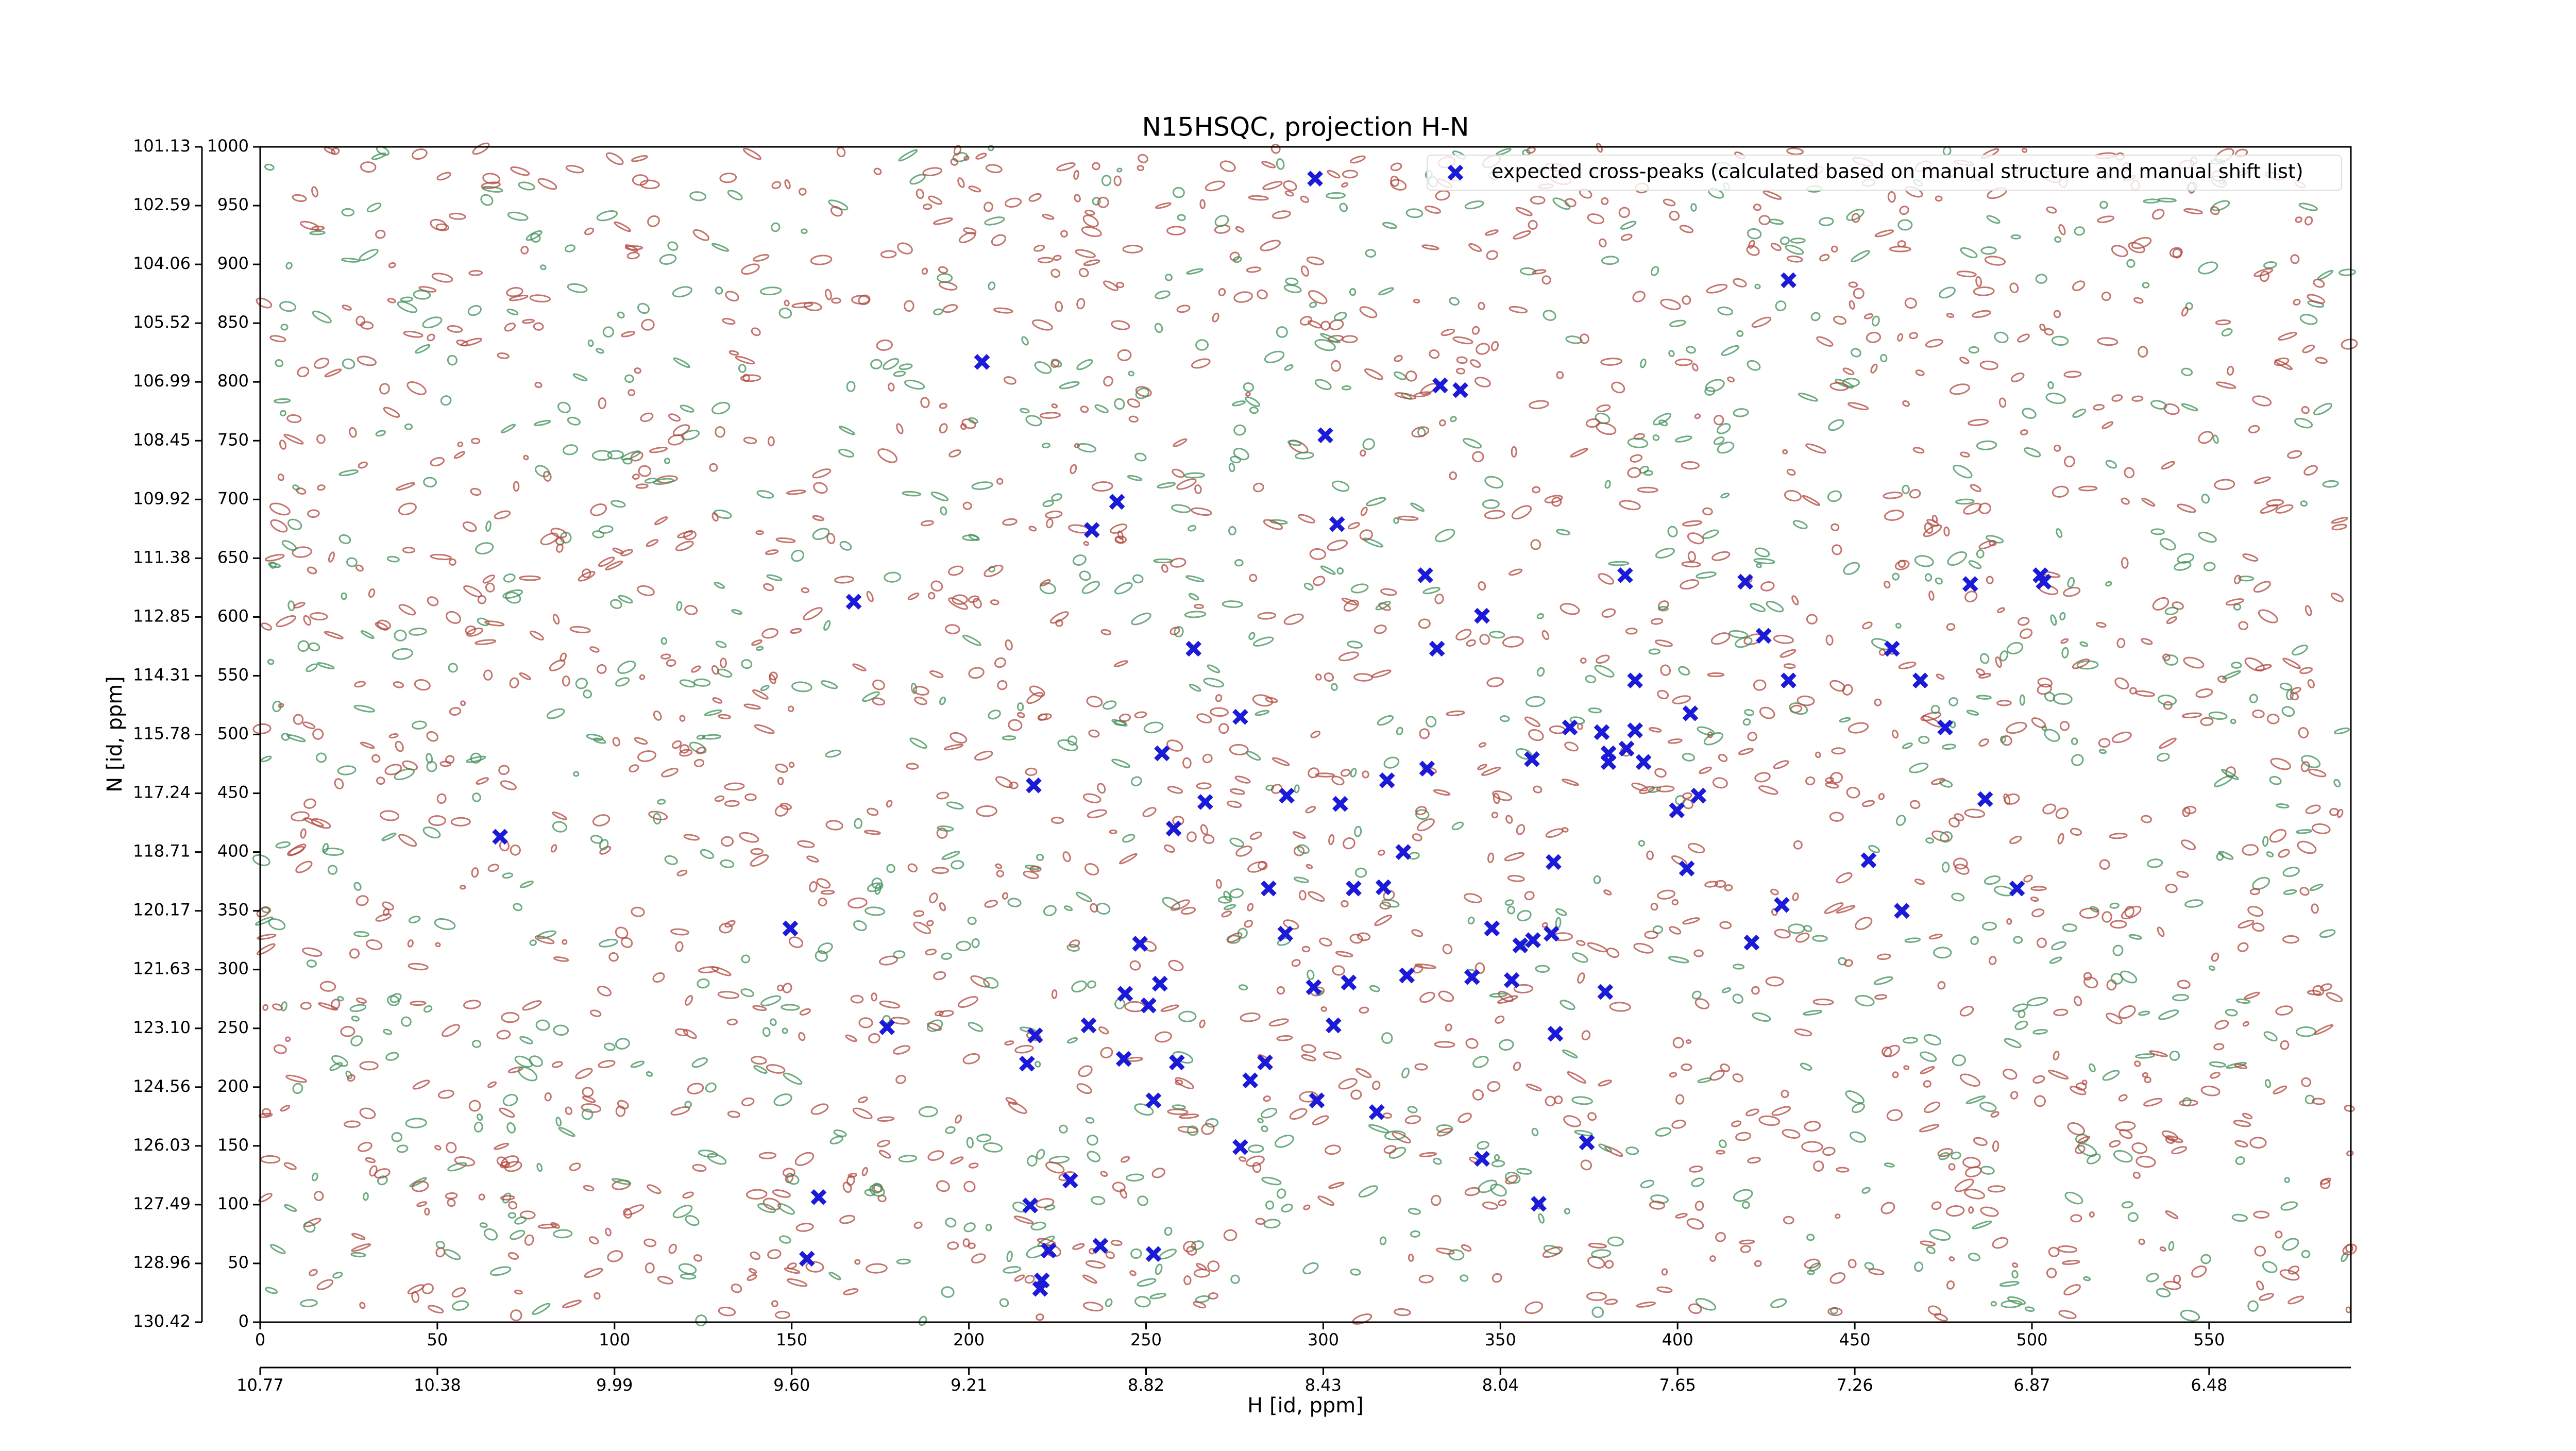  What do you see at coordinates (233, 1203) in the screenshot?
I see `y-tick-label: 100` at bounding box center [233, 1203].